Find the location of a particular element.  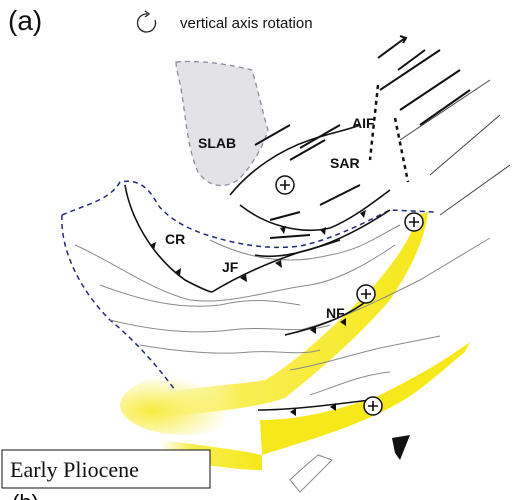

aif-label: AIF is located at coordinates (363, 123).